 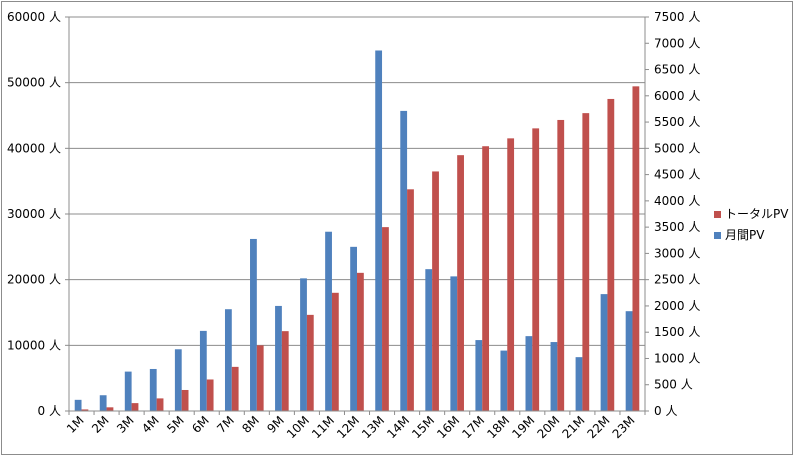 What do you see at coordinates (677, 175) in the screenshot?
I see `right-axis-tick-label: 4500 人` at bounding box center [677, 175].